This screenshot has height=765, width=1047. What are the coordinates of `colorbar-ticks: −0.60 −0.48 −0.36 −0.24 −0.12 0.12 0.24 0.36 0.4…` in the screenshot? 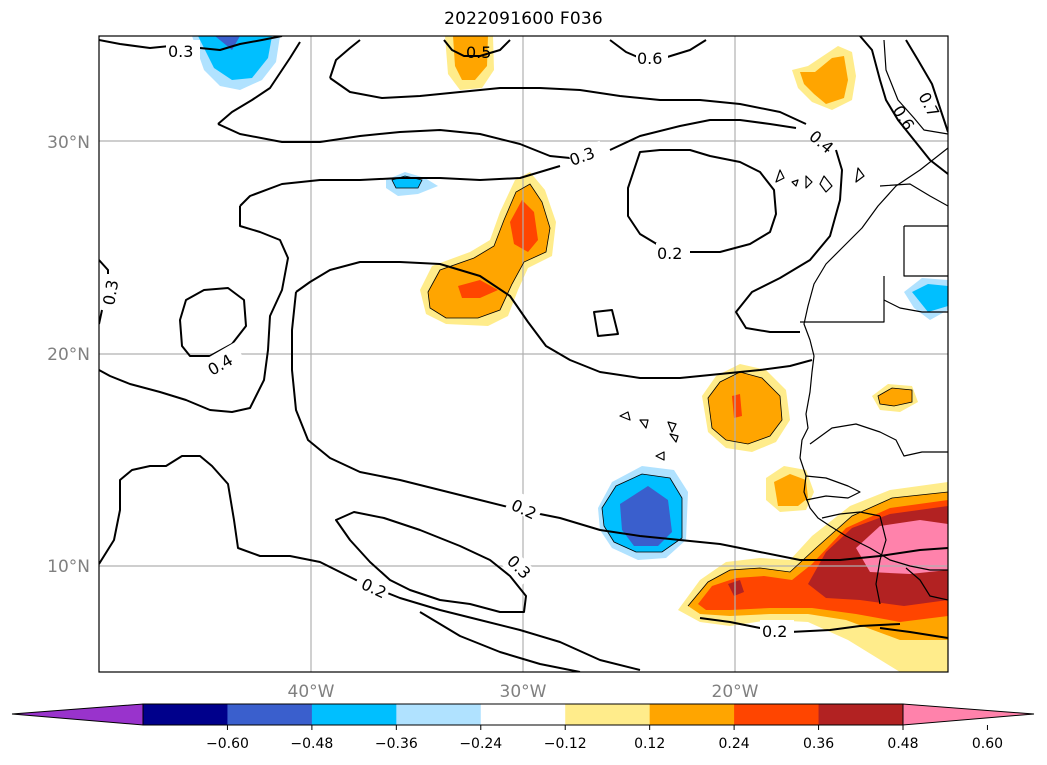 It's located at (604, 738).